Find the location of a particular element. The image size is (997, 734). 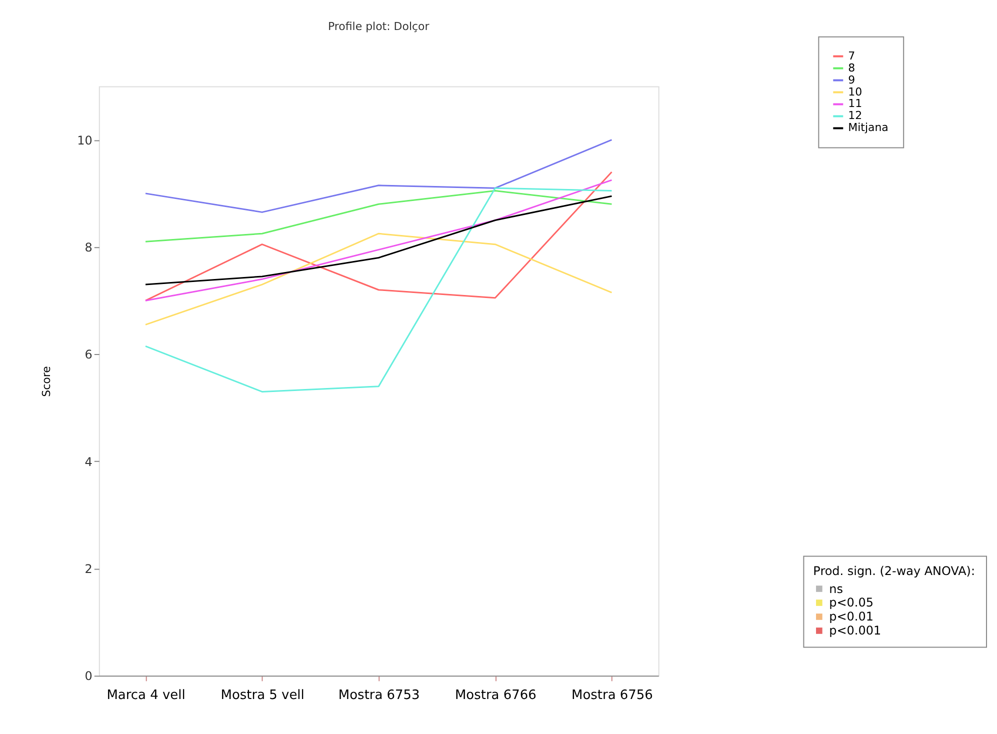

legend-label: p<0.05 is located at coordinates (851, 603).